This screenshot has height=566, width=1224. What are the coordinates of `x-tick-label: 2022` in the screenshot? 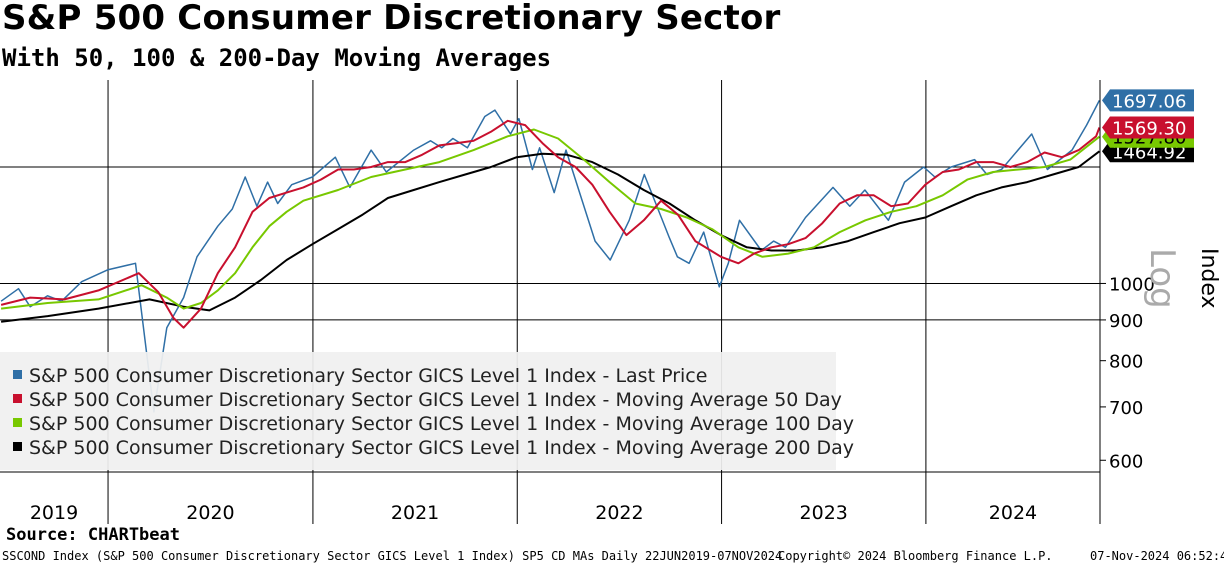 It's located at (619, 513).